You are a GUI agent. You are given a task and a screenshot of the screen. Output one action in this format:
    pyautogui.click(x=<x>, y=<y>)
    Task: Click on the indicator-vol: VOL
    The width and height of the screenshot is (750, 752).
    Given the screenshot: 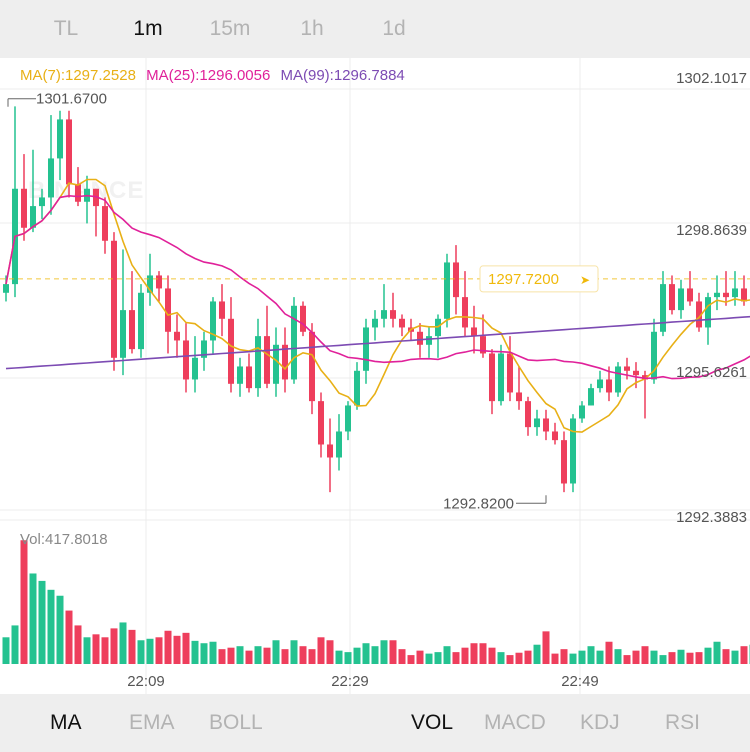 What is the action you would take?
    pyautogui.click(x=432, y=722)
    